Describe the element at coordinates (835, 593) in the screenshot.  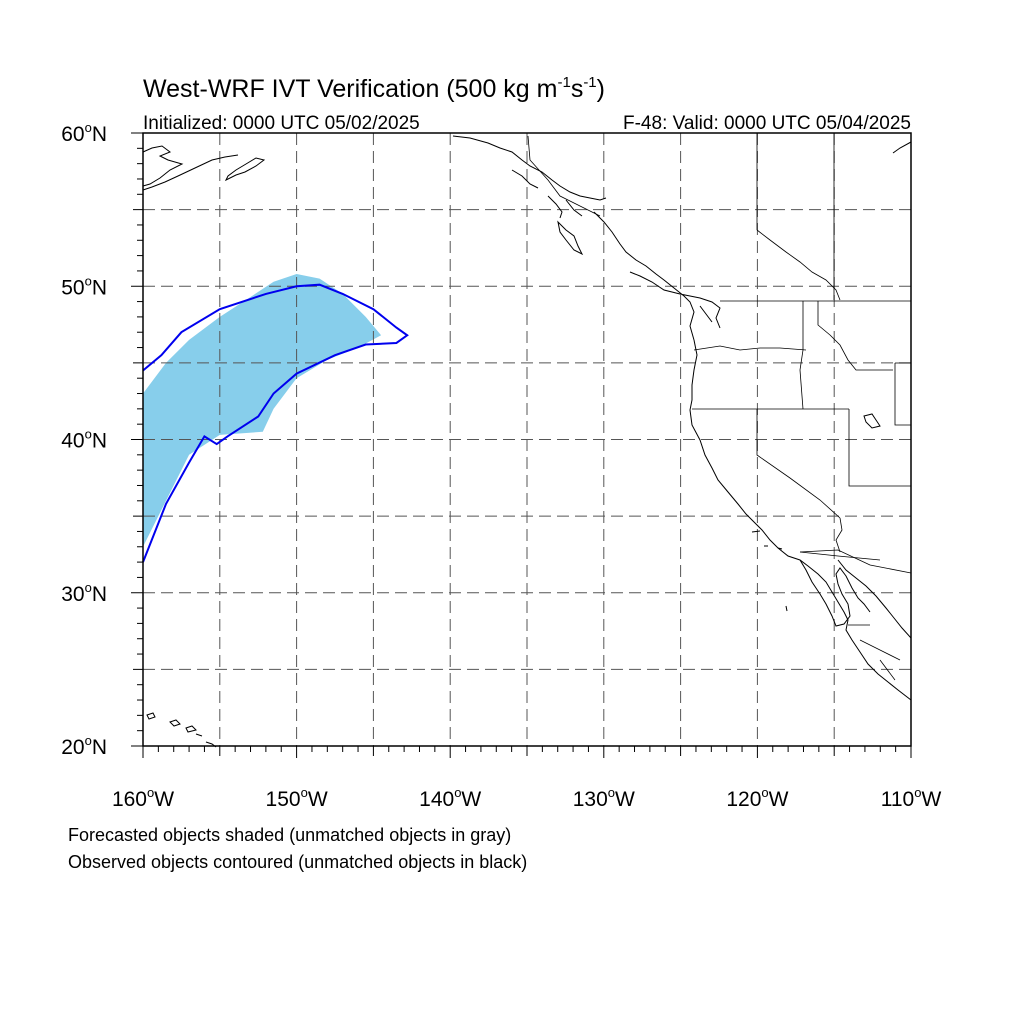
I see `baja-california-coastline` at that location.